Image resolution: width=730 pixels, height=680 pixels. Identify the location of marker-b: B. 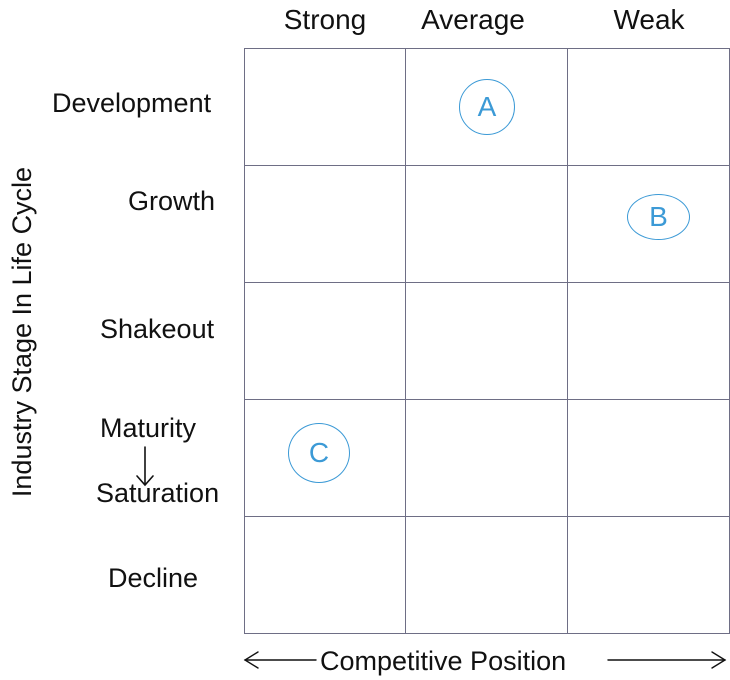
(658, 217).